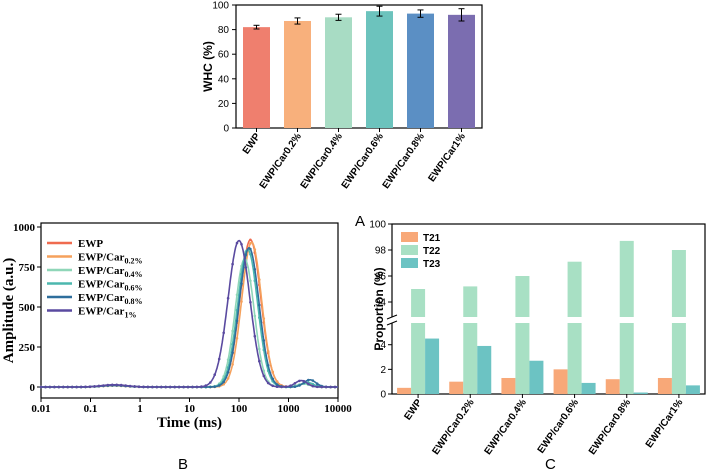  Describe the element at coordinates (107, 313) in the screenshot. I see `legend-label: EWP/Car1%` at that location.